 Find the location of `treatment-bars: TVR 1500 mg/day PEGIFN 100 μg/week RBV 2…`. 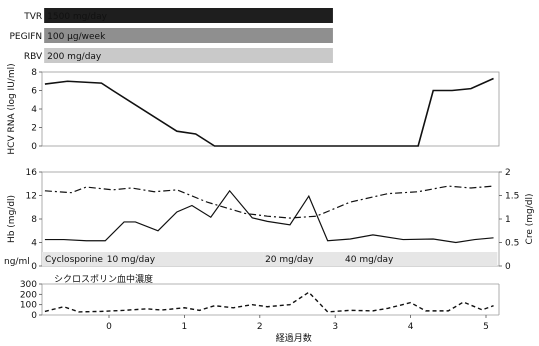

treatment-bars: TVR 1500 mg/day PEGIFN 100 μg/week RBV 2… is located at coordinates (171, 35).